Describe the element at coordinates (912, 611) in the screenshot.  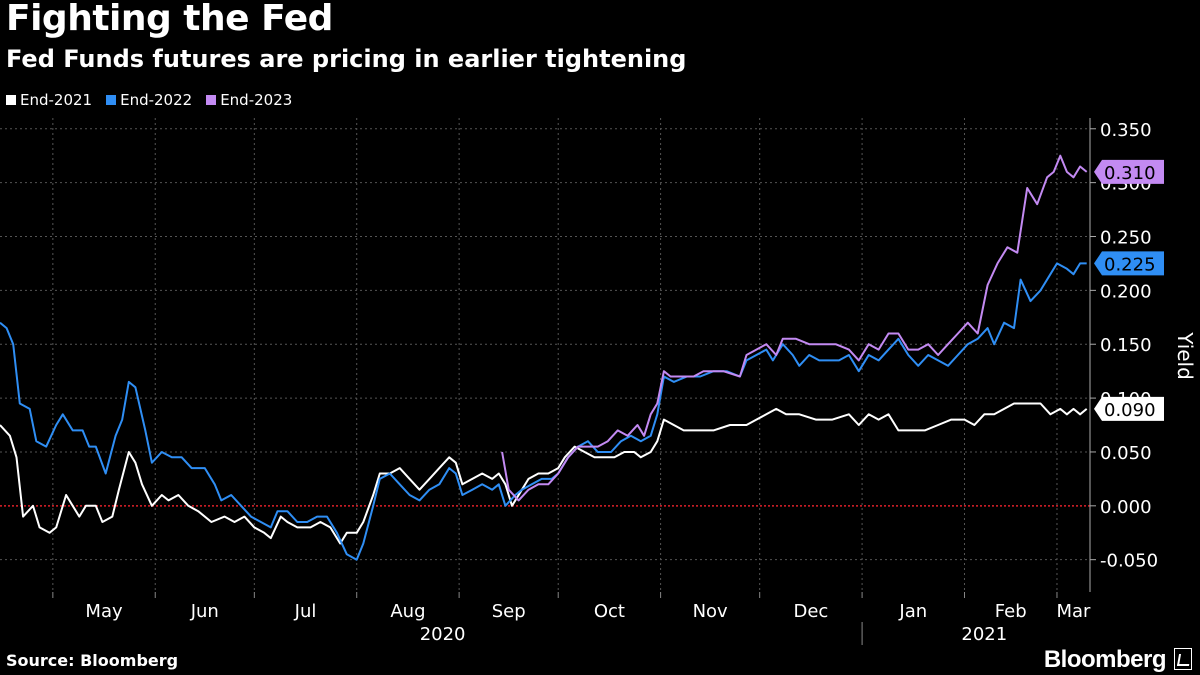
I see `x-tick-label: Jan` at that location.